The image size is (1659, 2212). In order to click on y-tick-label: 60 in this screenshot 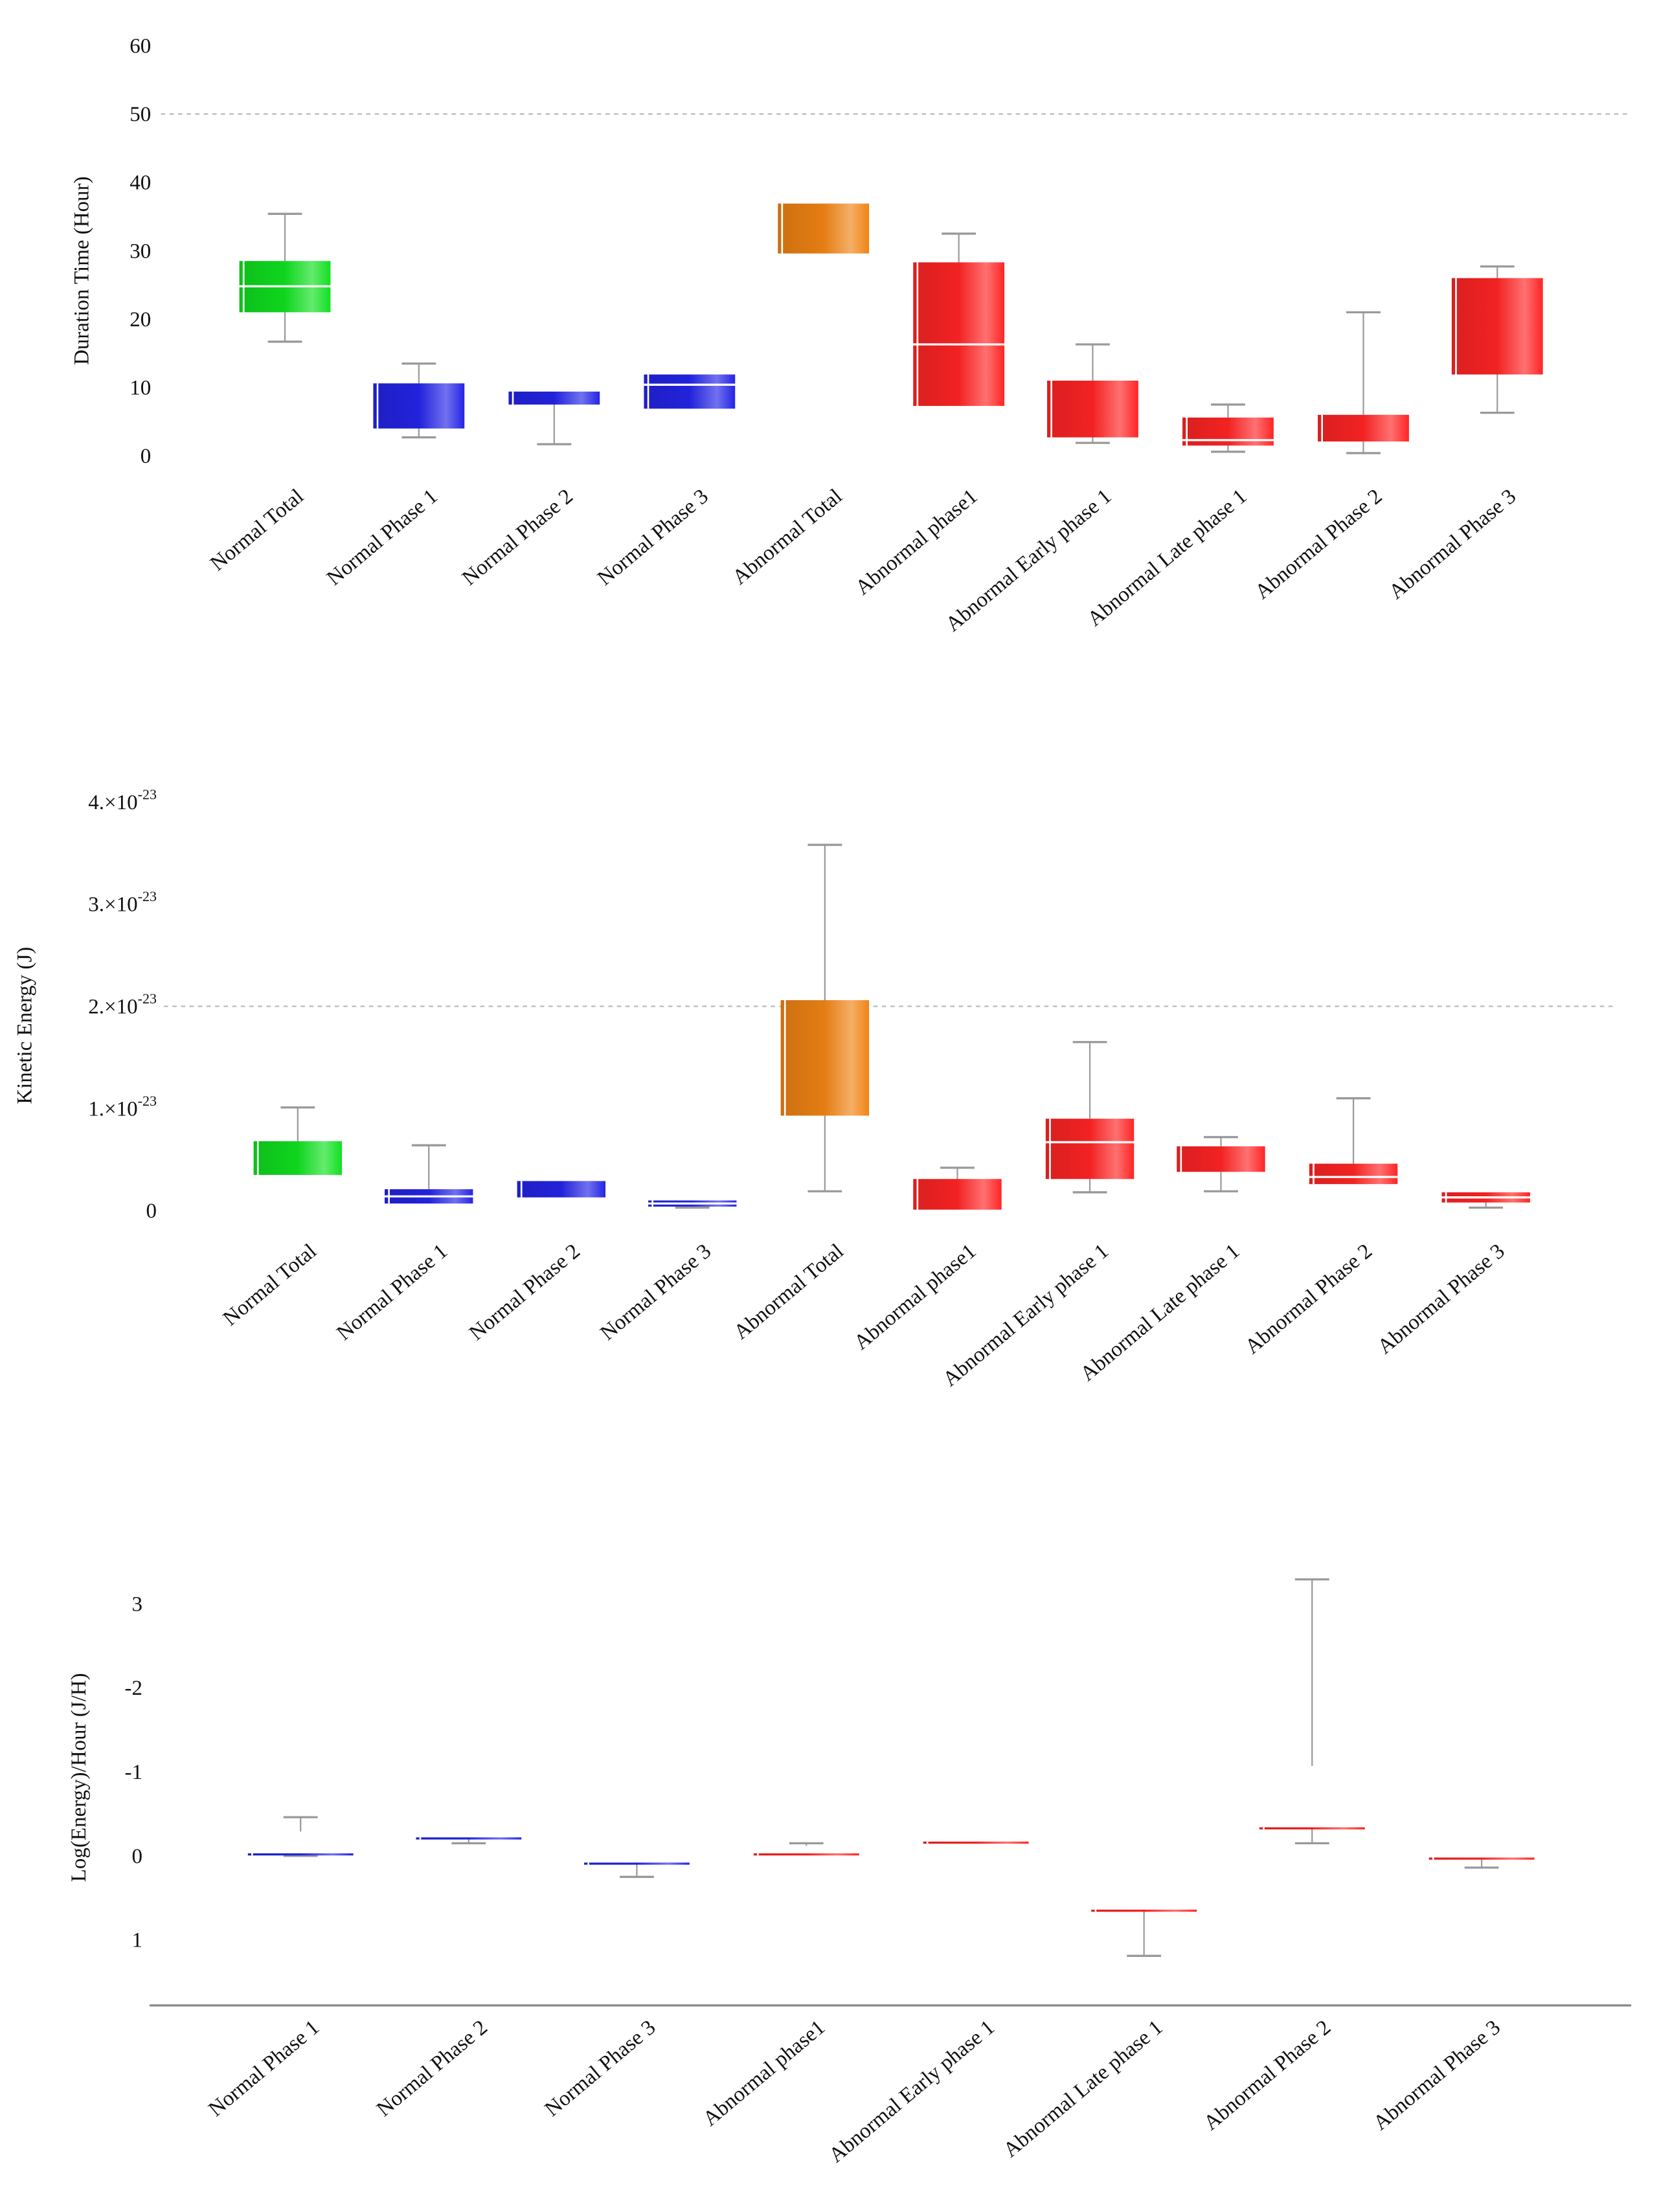, I will do `click(140, 47)`.